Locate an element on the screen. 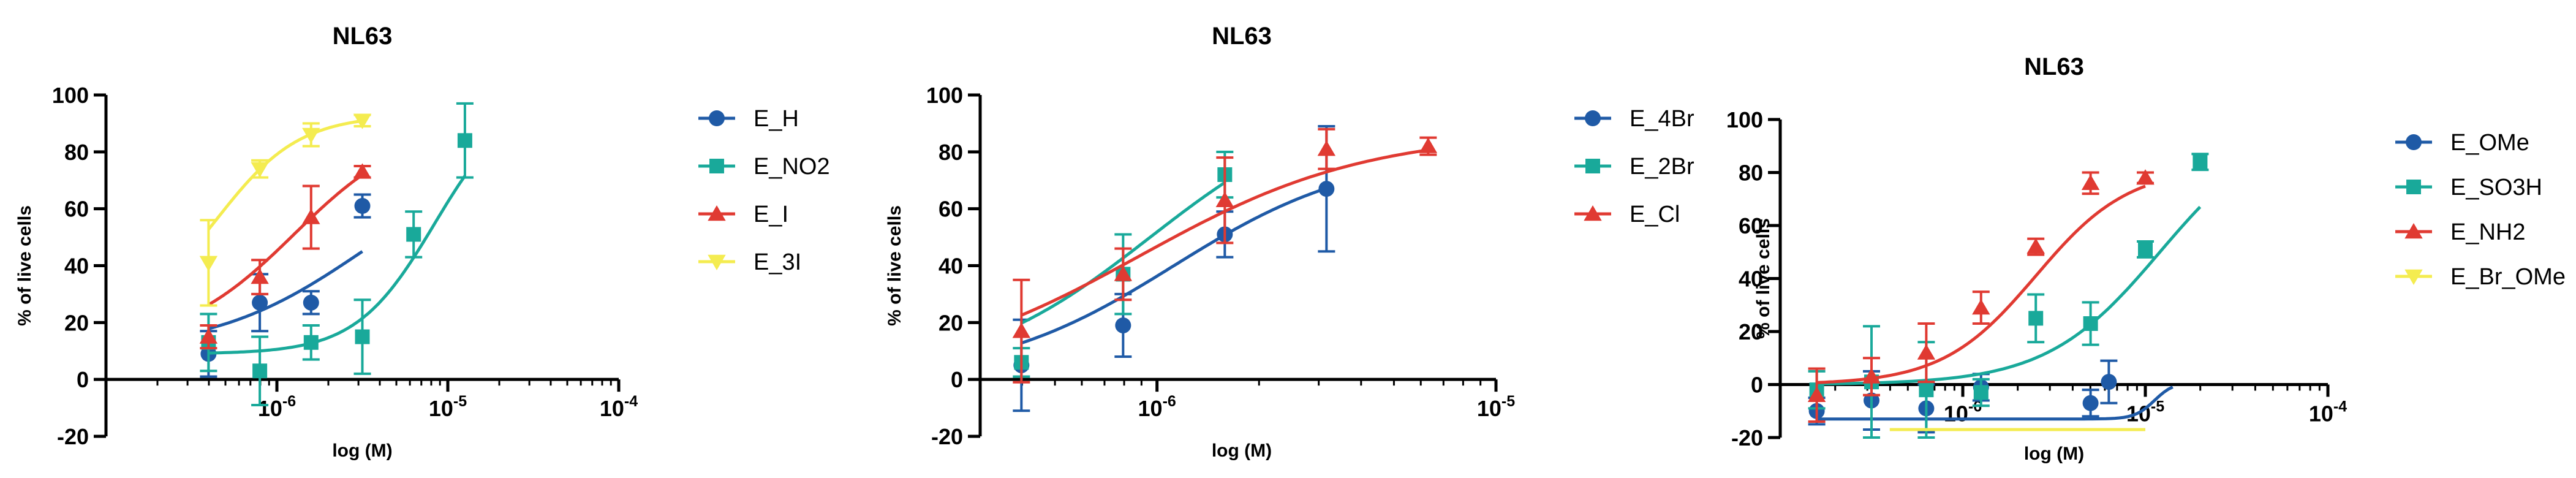  legend-entry-E_NO2: E_NO2 is located at coordinates (764, 167).